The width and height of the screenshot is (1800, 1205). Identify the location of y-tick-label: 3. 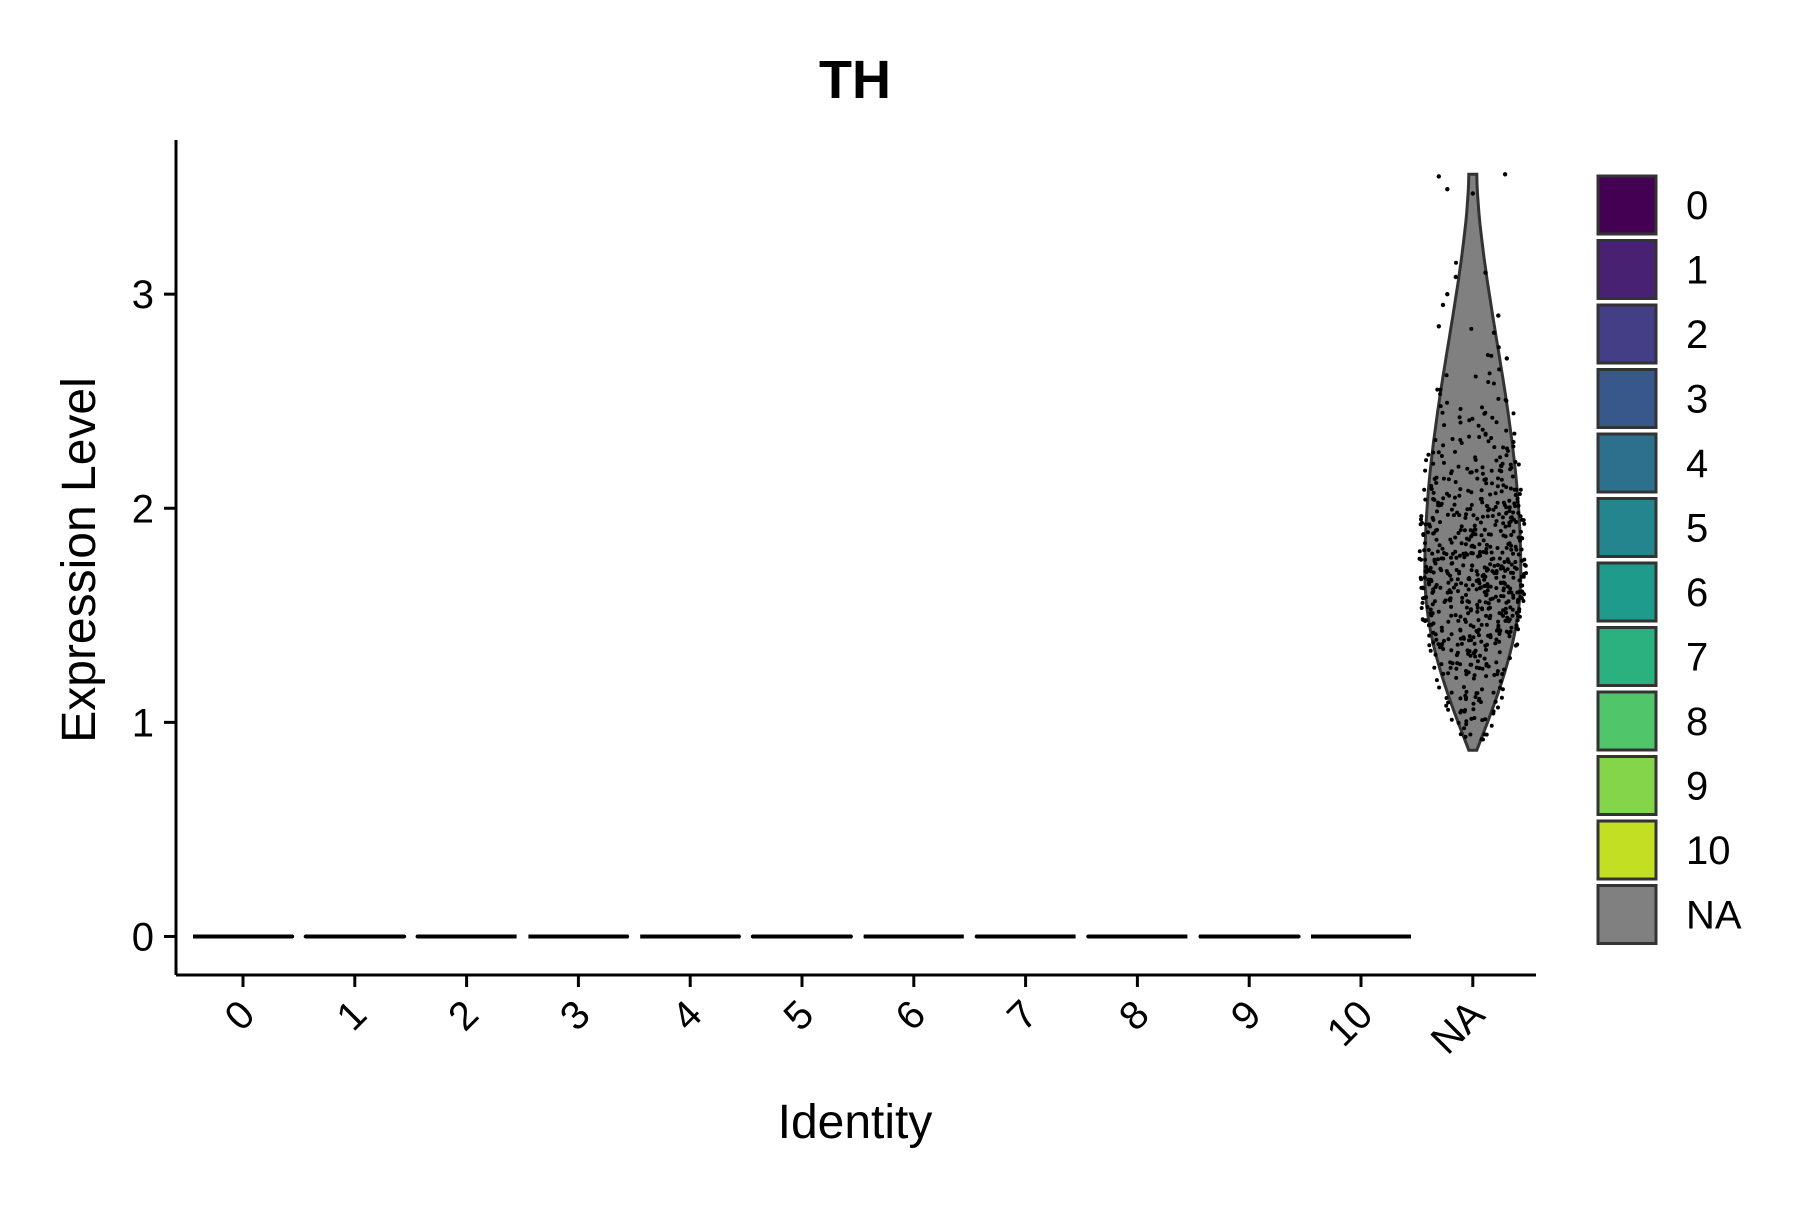
(143, 295).